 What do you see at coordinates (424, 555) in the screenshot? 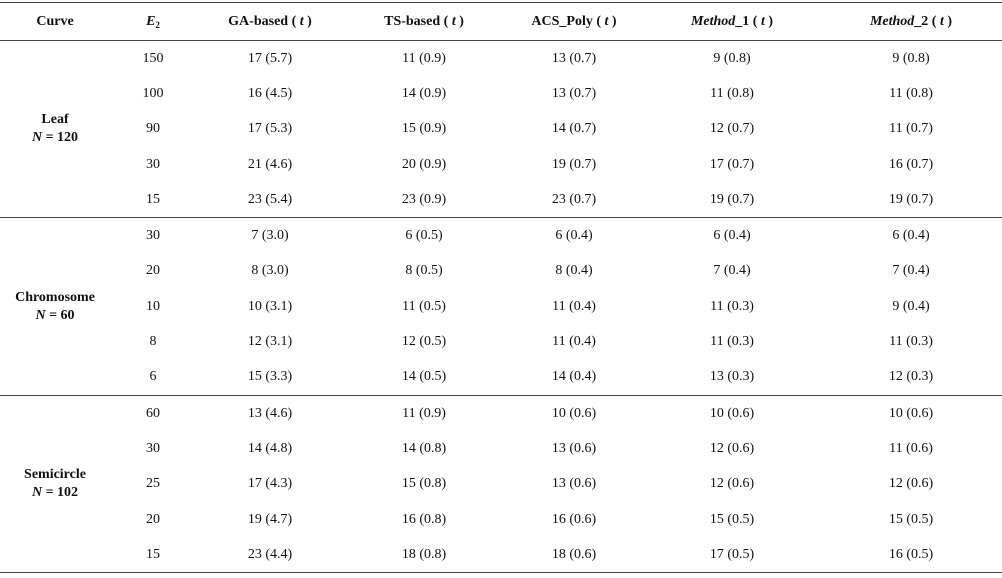
I see `result-cell: 18 (0.8)` at bounding box center [424, 555].